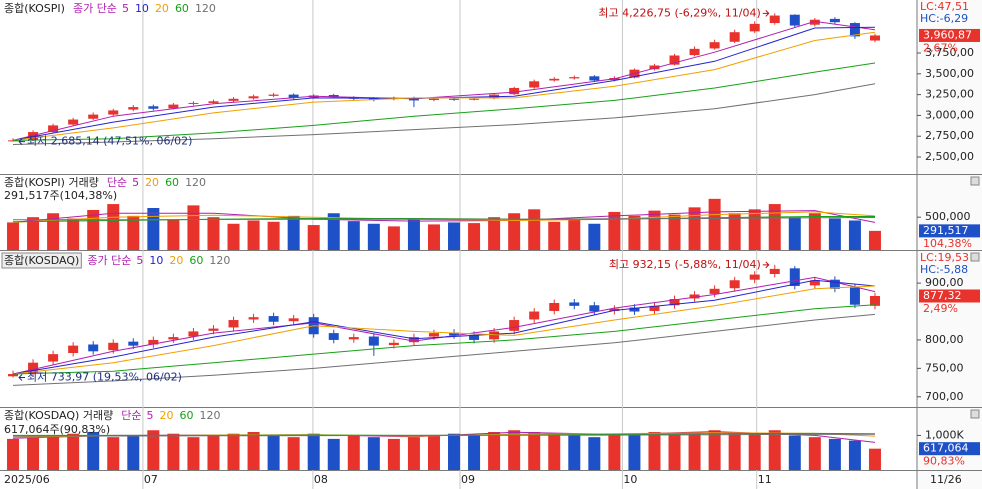 This screenshot has width=982, height=489. What do you see at coordinates (468, 479) in the screenshot?
I see `x-tick-label: 09` at bounding box center [468, 479].